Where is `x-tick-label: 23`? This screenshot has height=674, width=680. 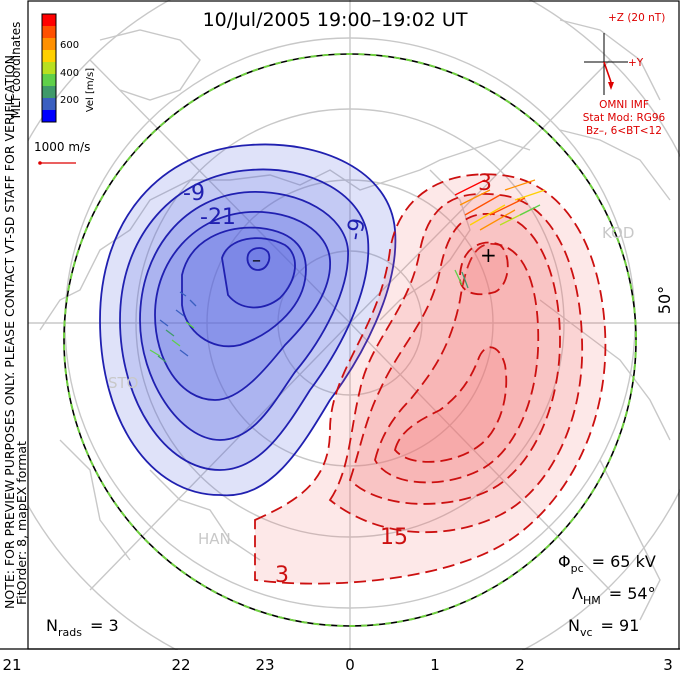
x-tick-label: 23 is located at coordinates (264, 665).